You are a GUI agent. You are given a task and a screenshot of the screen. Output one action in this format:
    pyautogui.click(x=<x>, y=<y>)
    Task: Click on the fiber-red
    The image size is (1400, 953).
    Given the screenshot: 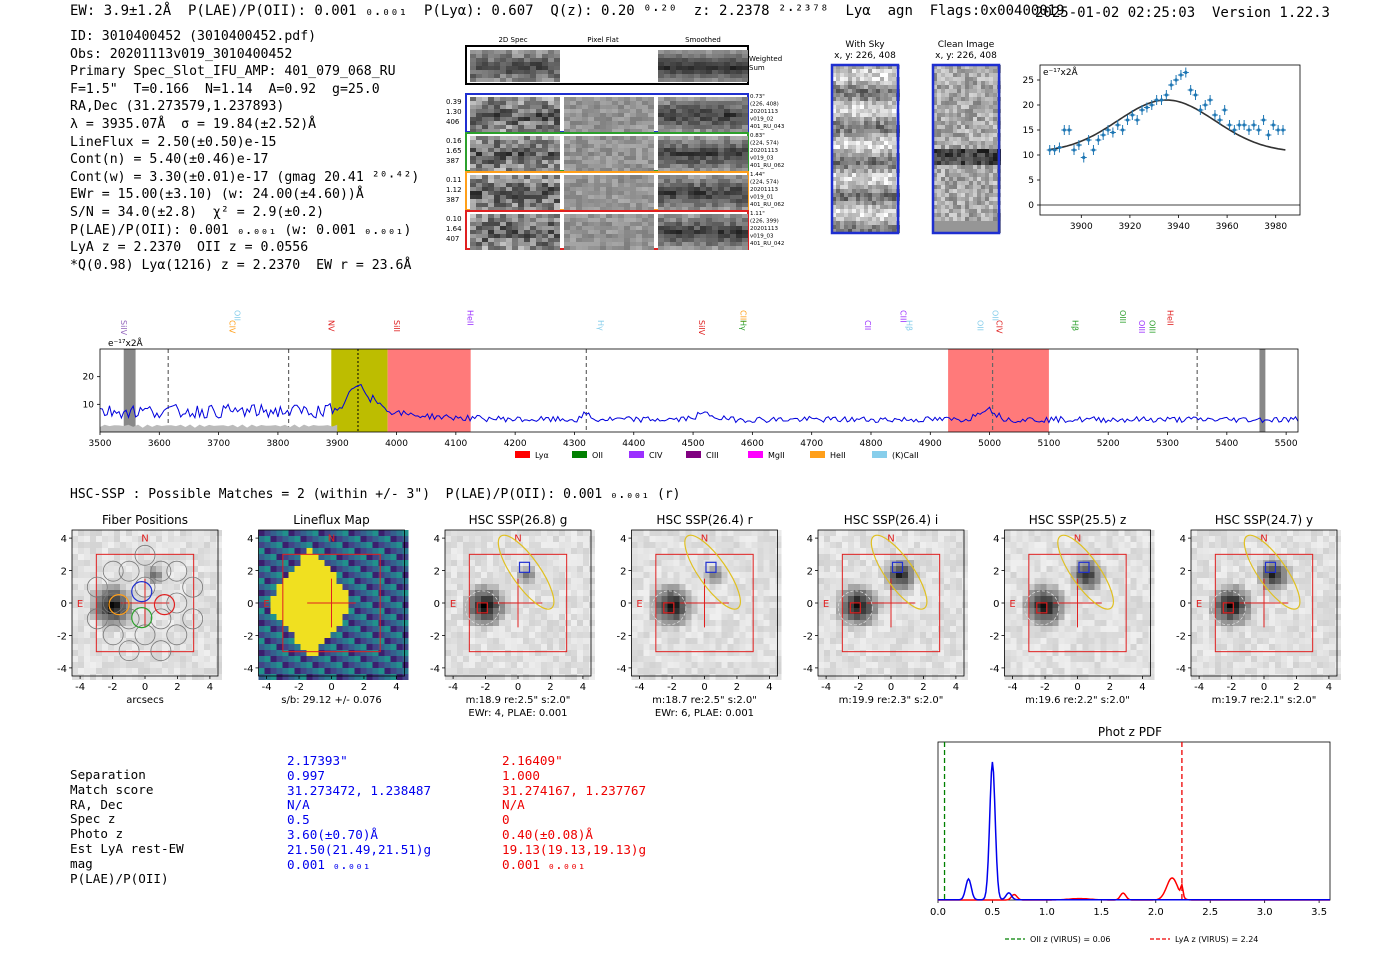 What is the action you would take?
    pyautogui.click(x=164, y=605)
    